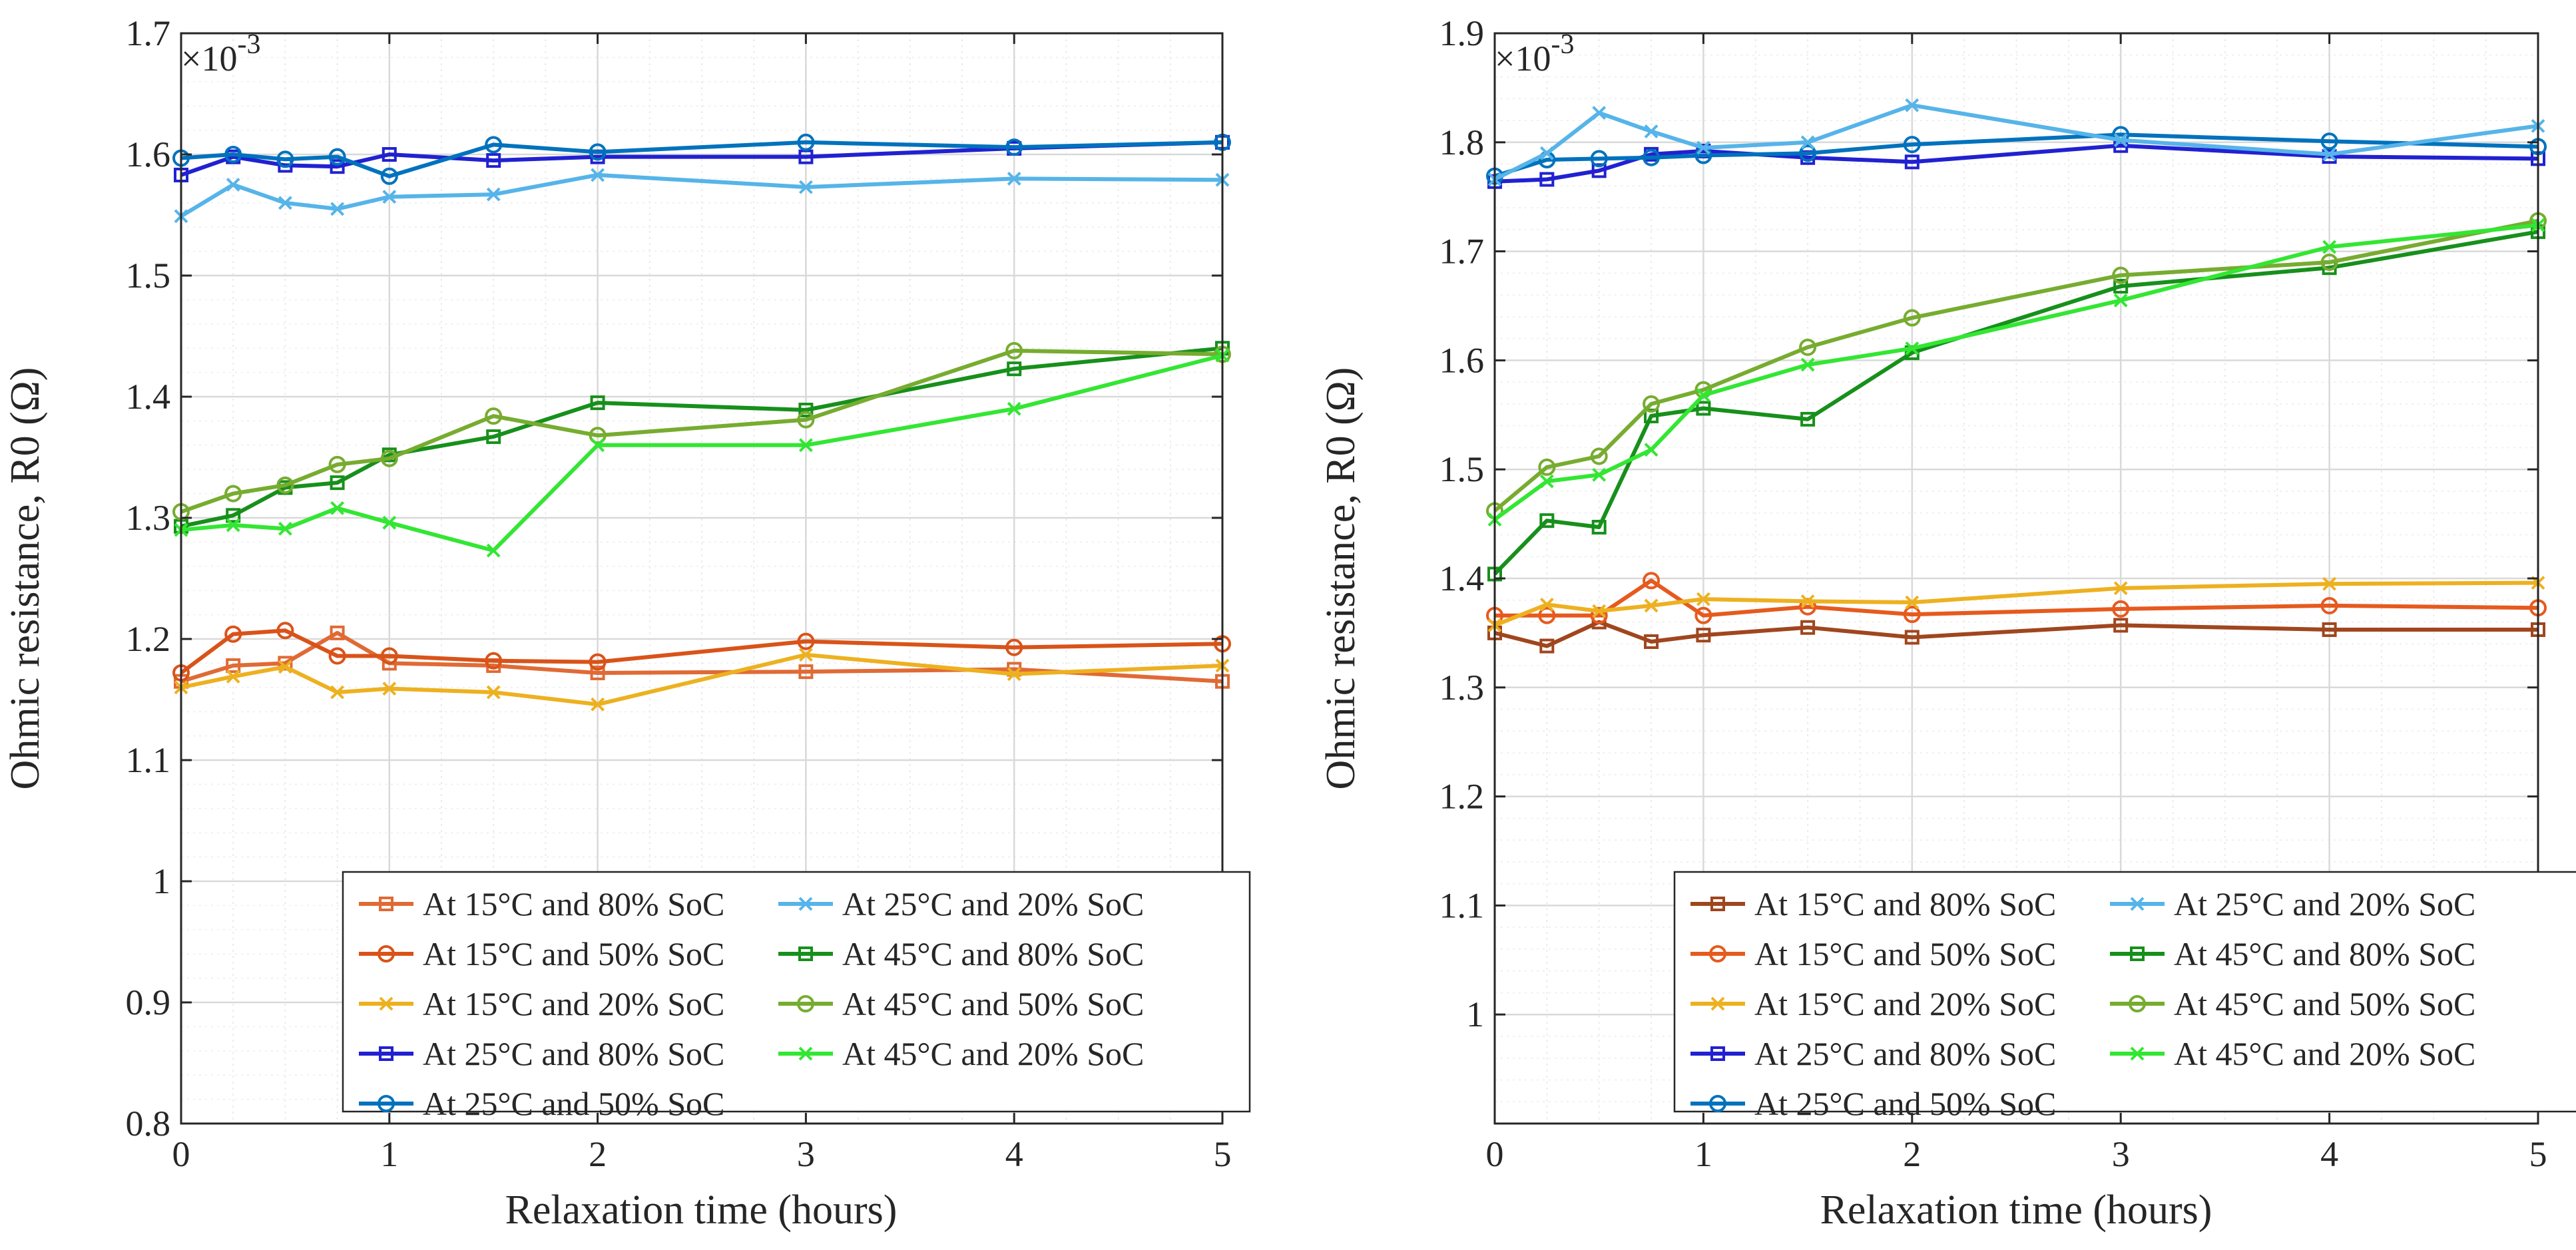  Describe the element at coordinates (149, 33) in the screenshot. I see `y-tick-label: 1.7` at that location.